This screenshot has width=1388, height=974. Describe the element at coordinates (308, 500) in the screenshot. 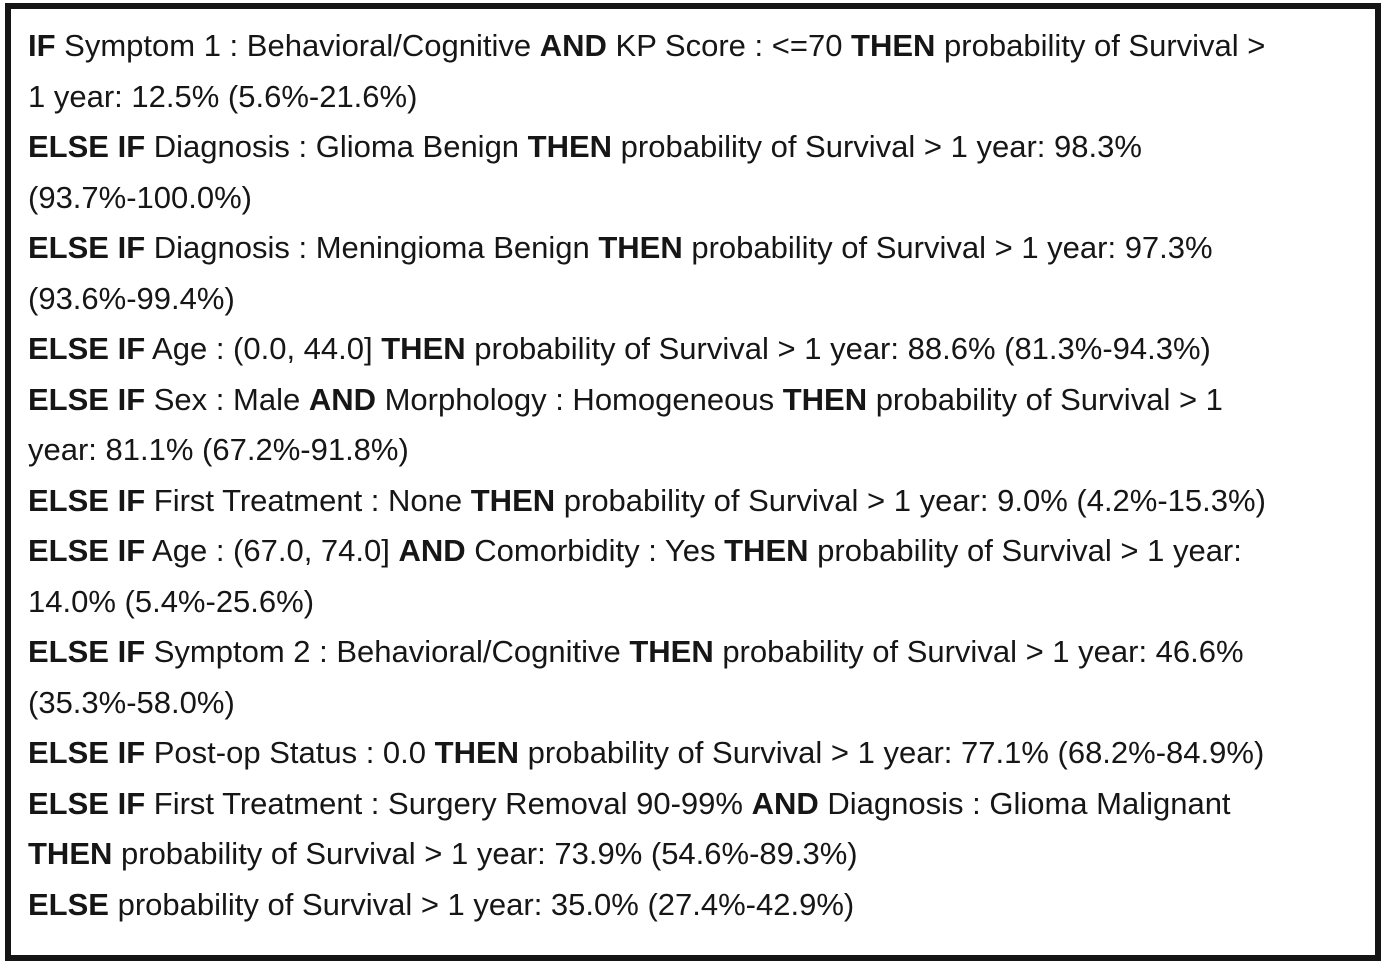

I see `rule-text: First Treatment : None` at that location.